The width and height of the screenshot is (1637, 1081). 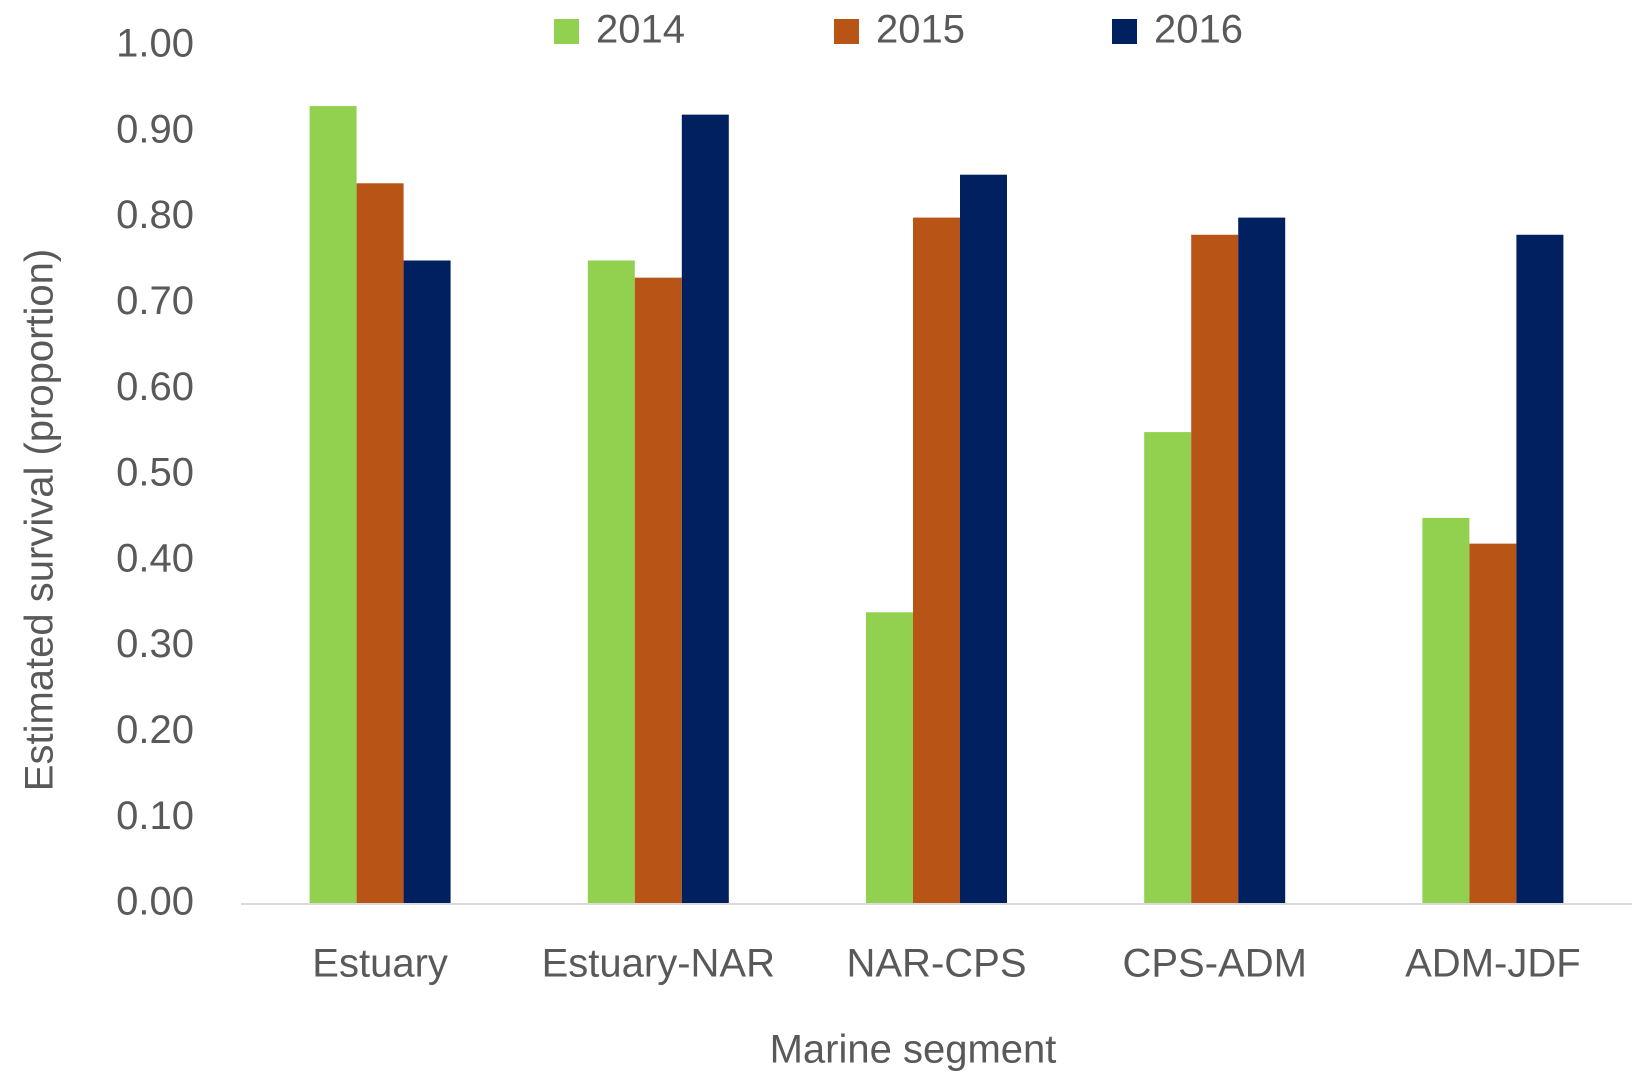 I want to click on x-tick-label: Estuary, so click(x=380, y=964).